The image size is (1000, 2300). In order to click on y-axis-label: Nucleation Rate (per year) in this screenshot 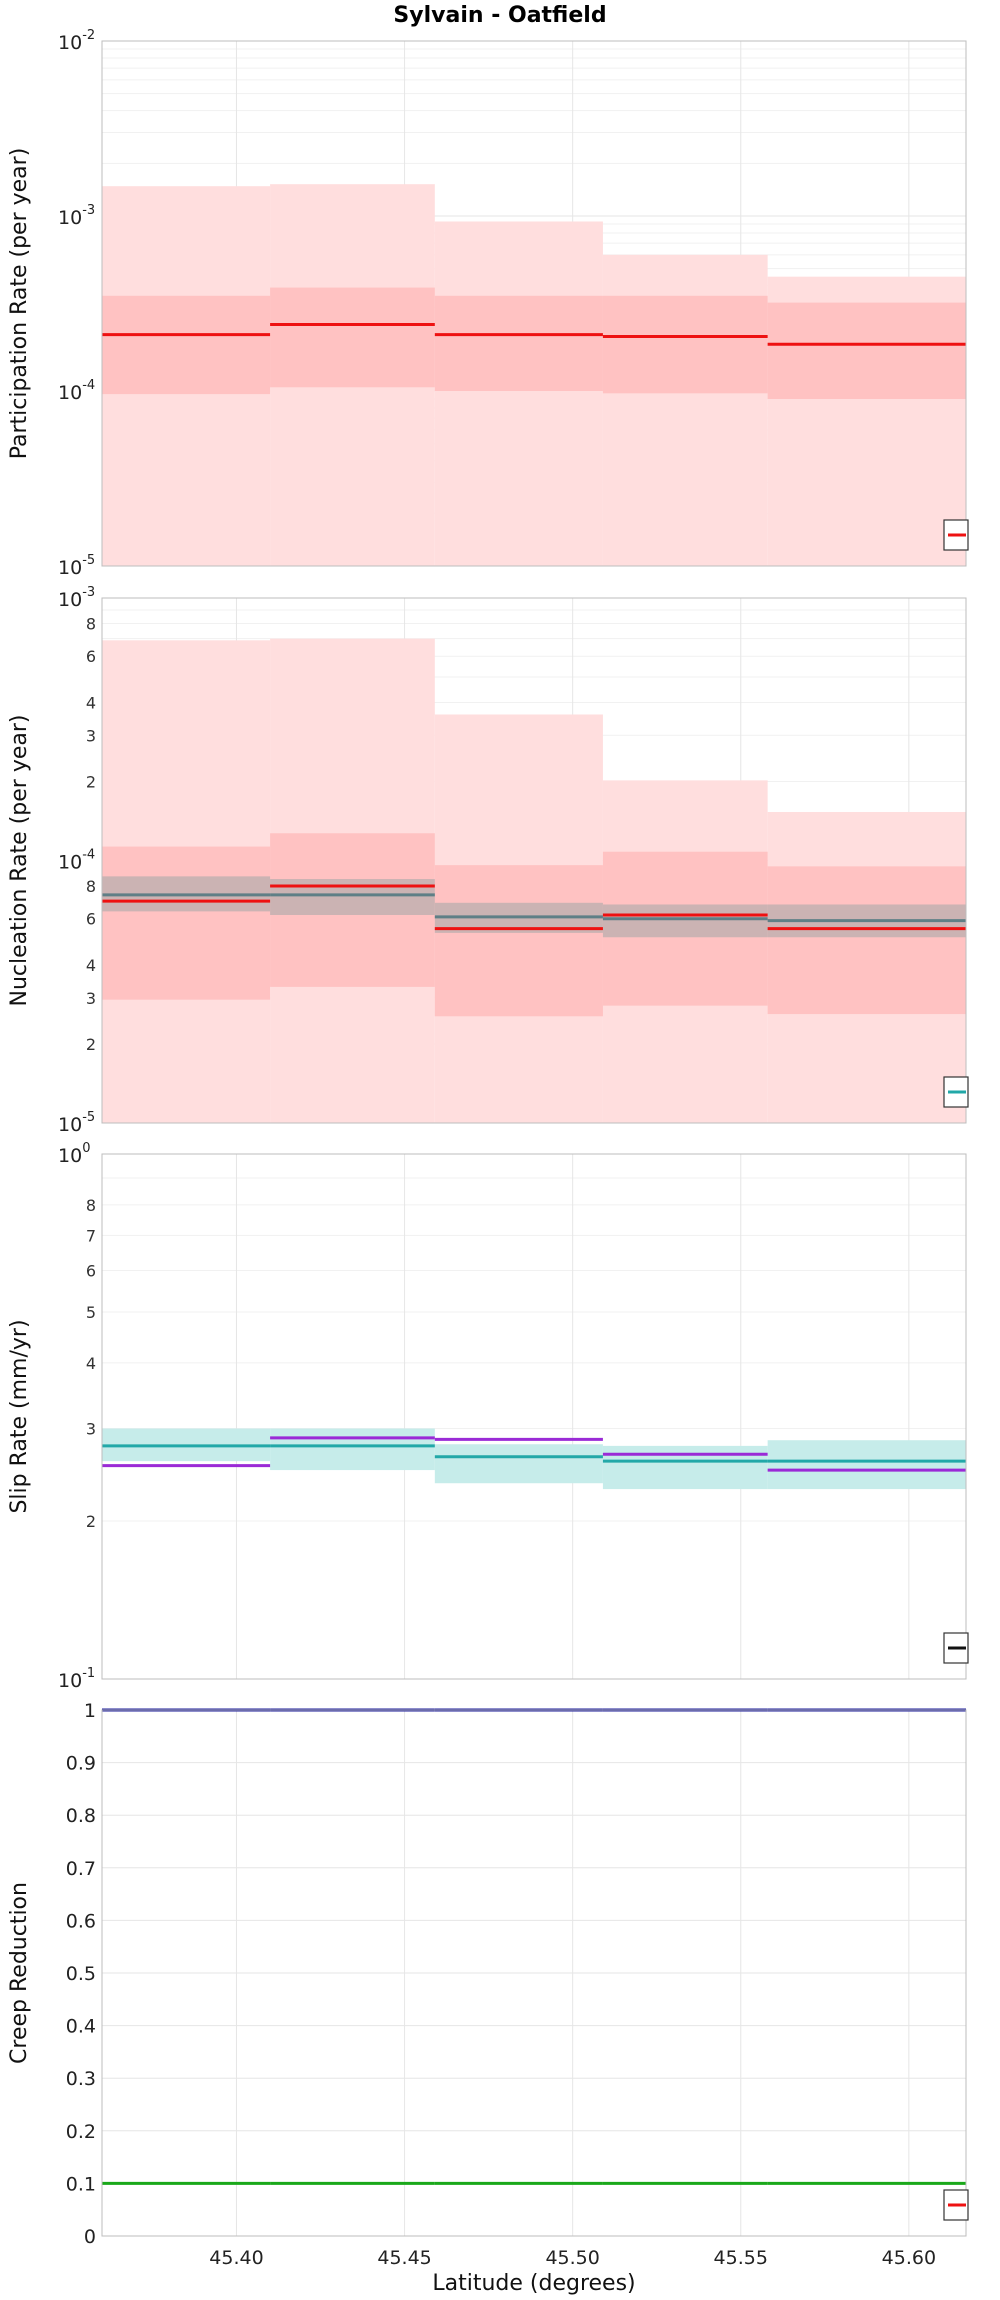, I will do `click(19, 861)`.